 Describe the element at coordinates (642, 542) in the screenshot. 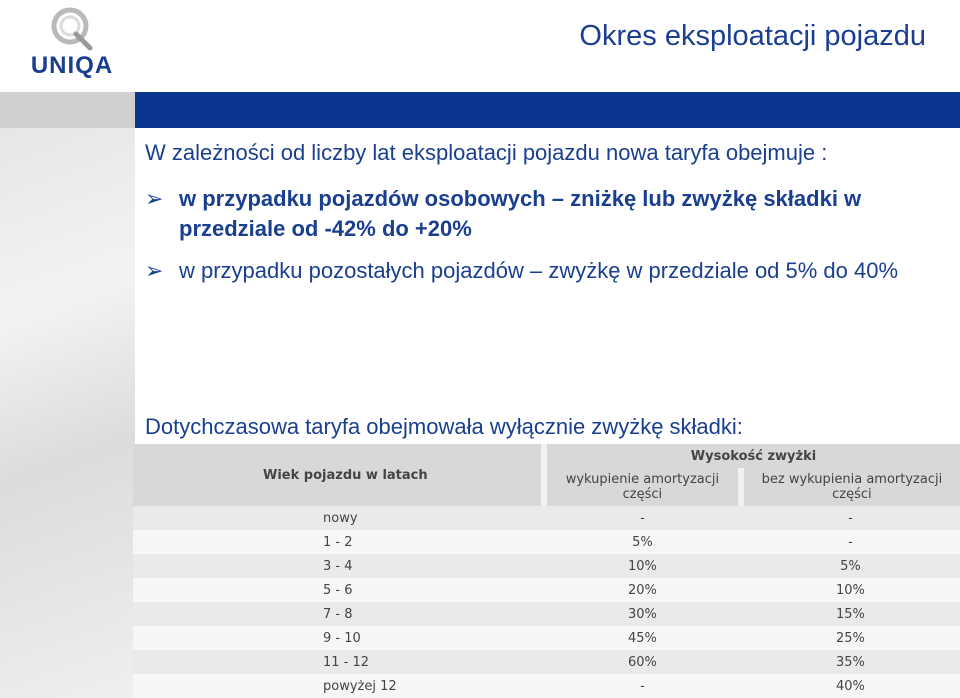

I see `cell-with: 5%` at that location.